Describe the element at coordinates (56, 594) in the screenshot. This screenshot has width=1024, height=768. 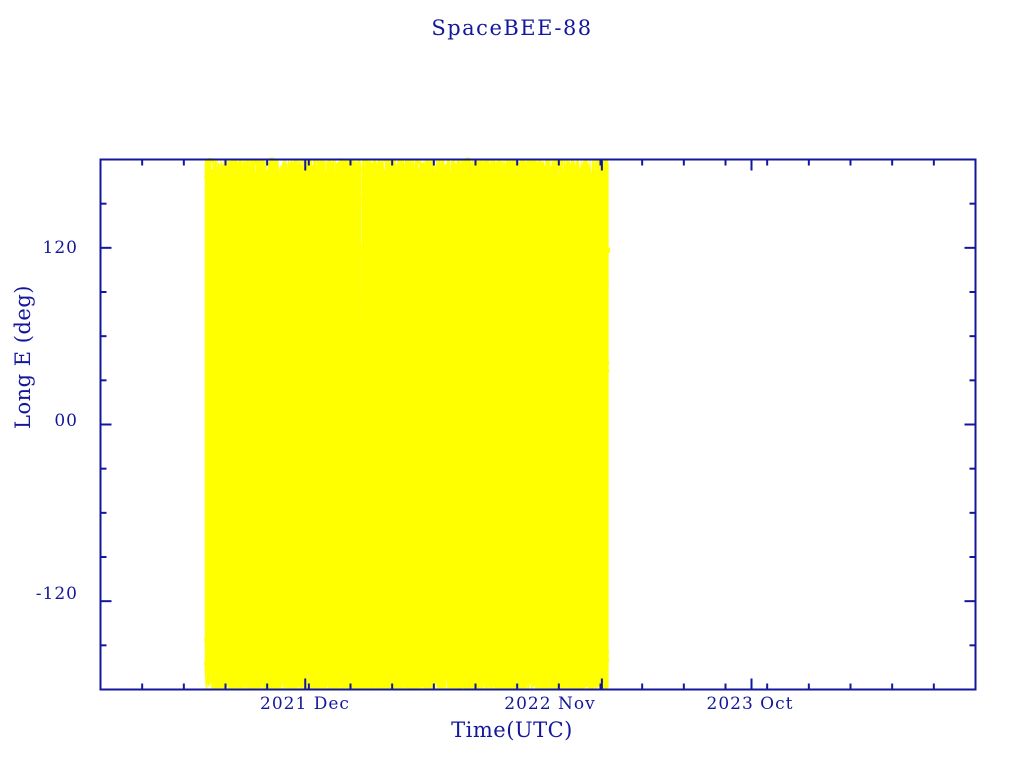
I see `y-tick-label-neg120: -120` at that location.